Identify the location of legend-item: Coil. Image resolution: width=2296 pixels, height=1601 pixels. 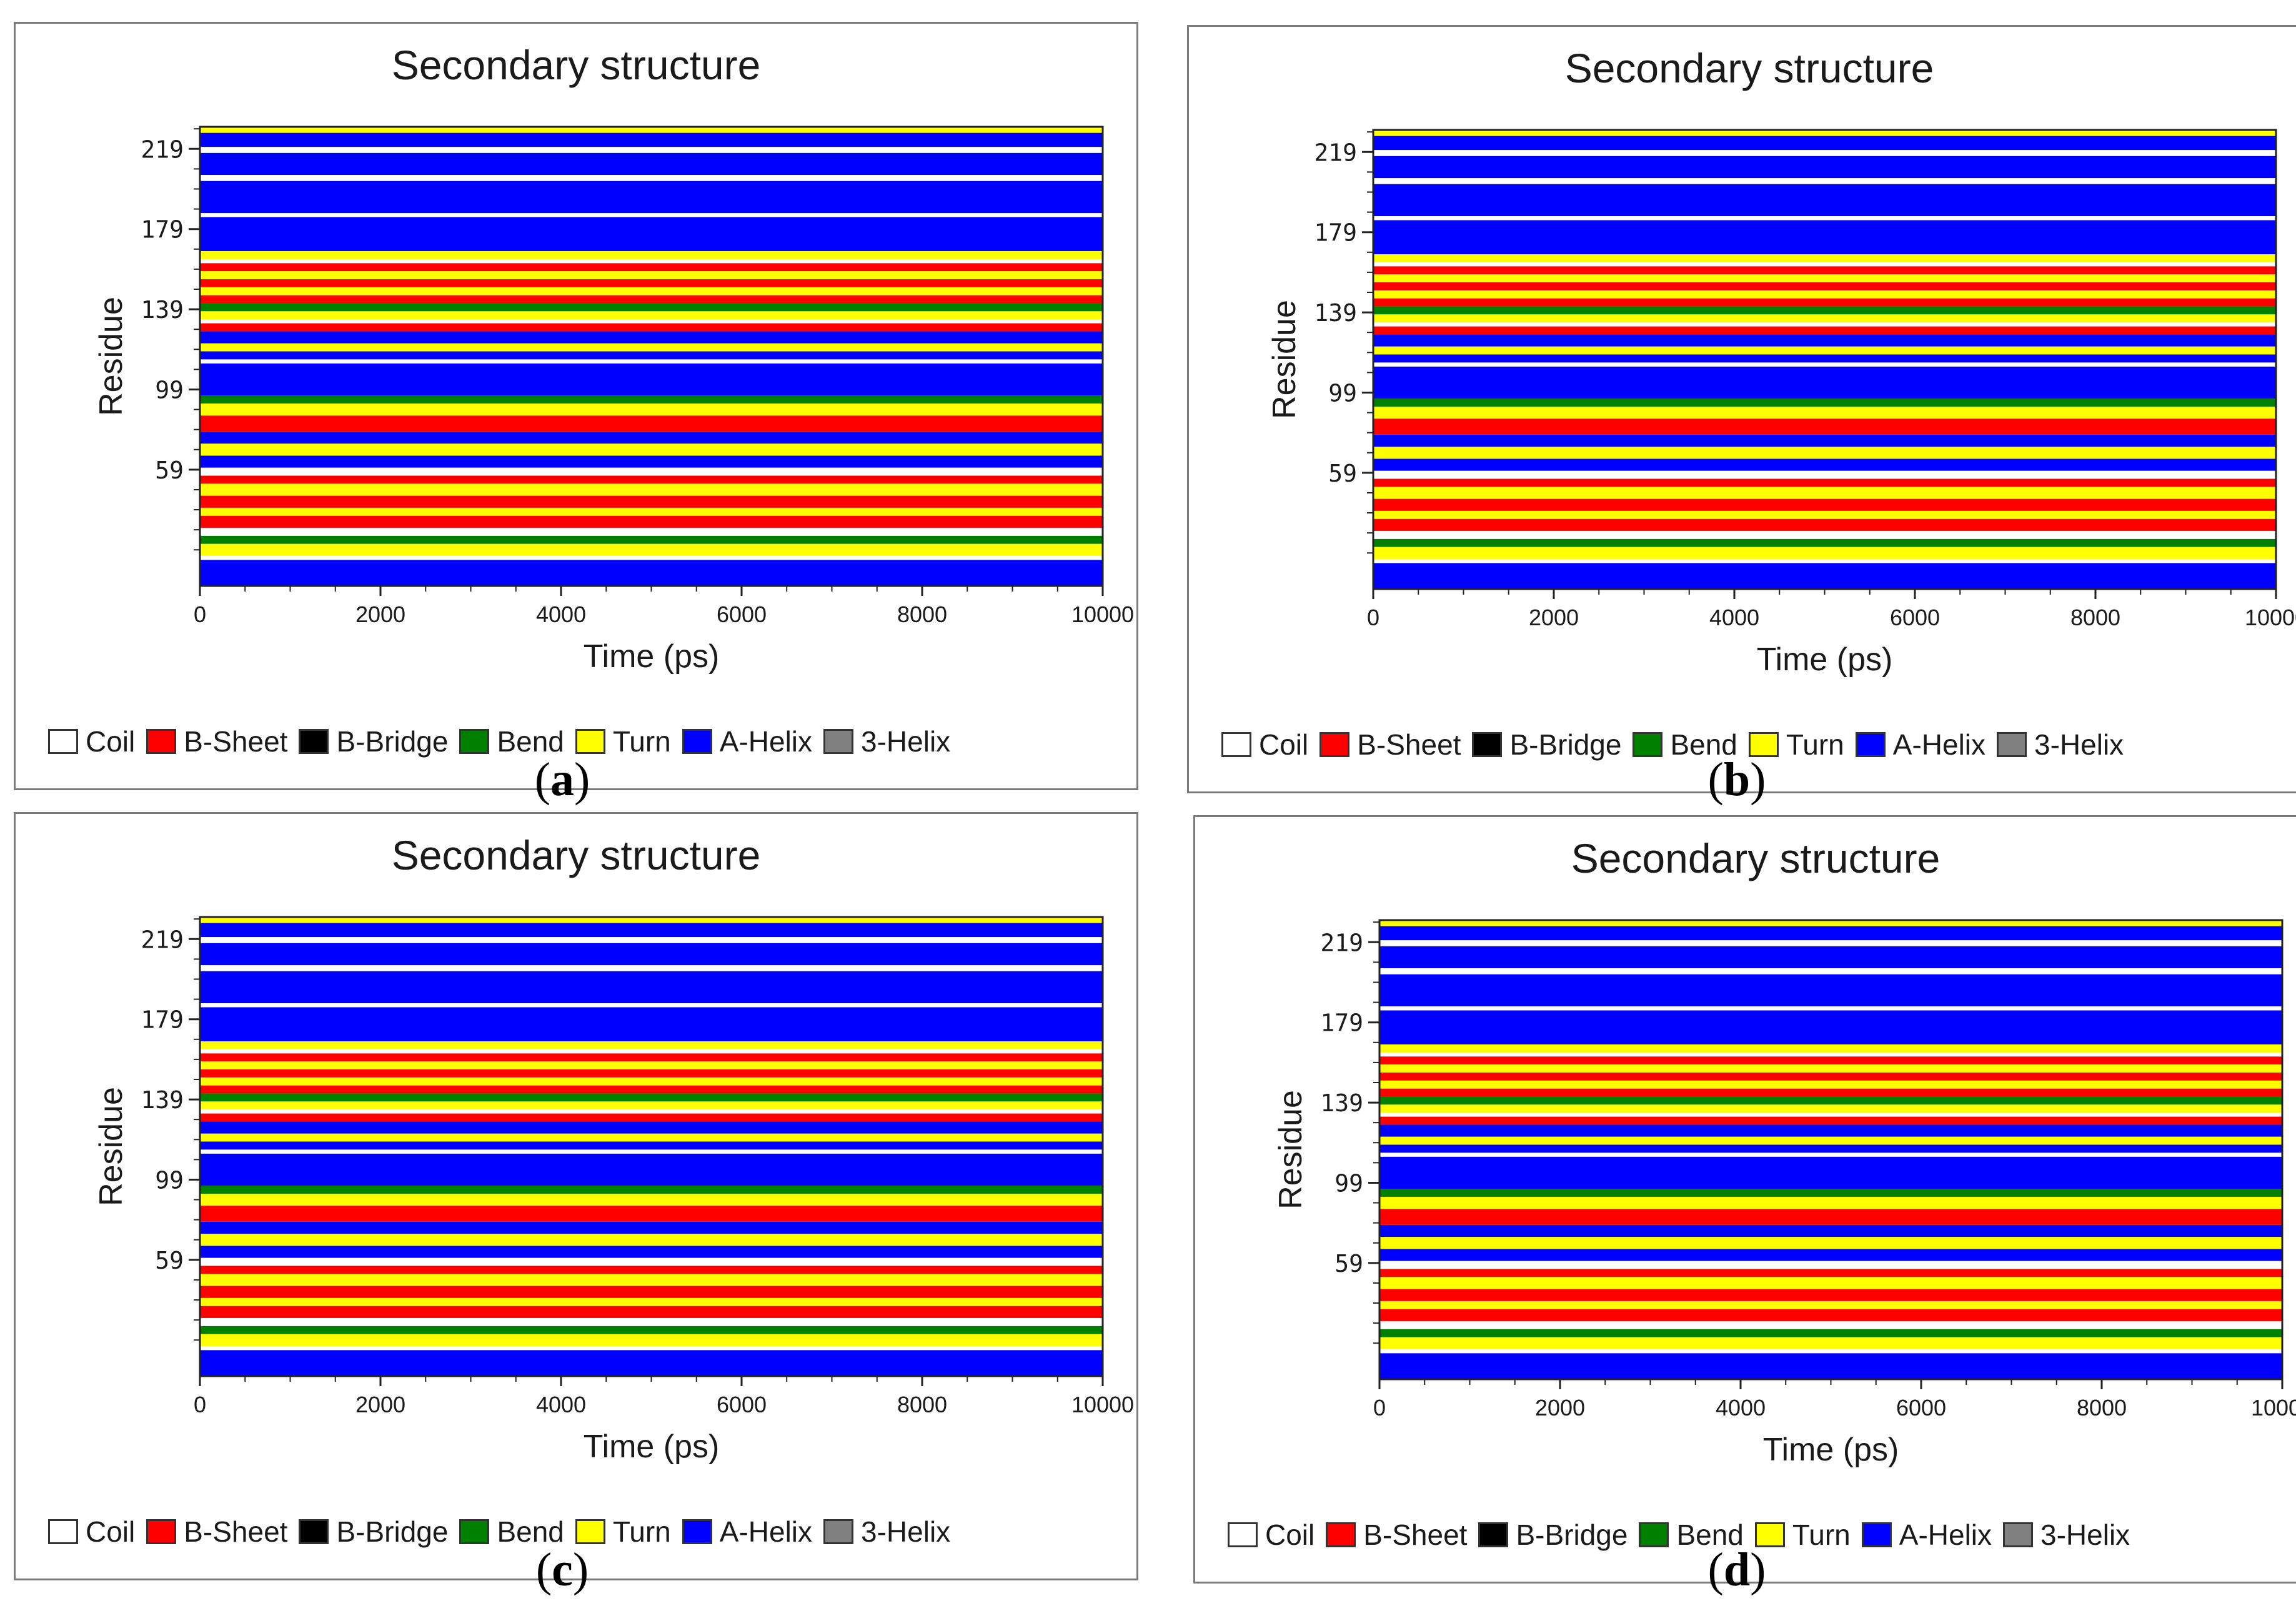
(91, 1532).